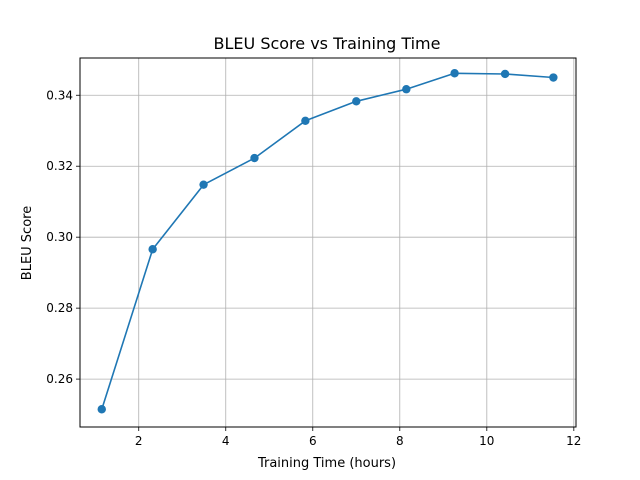 Image resolution: width=640 pixels, height=480 pixels. I want to click on y-tick-label: 0.30, so click(59, 237).